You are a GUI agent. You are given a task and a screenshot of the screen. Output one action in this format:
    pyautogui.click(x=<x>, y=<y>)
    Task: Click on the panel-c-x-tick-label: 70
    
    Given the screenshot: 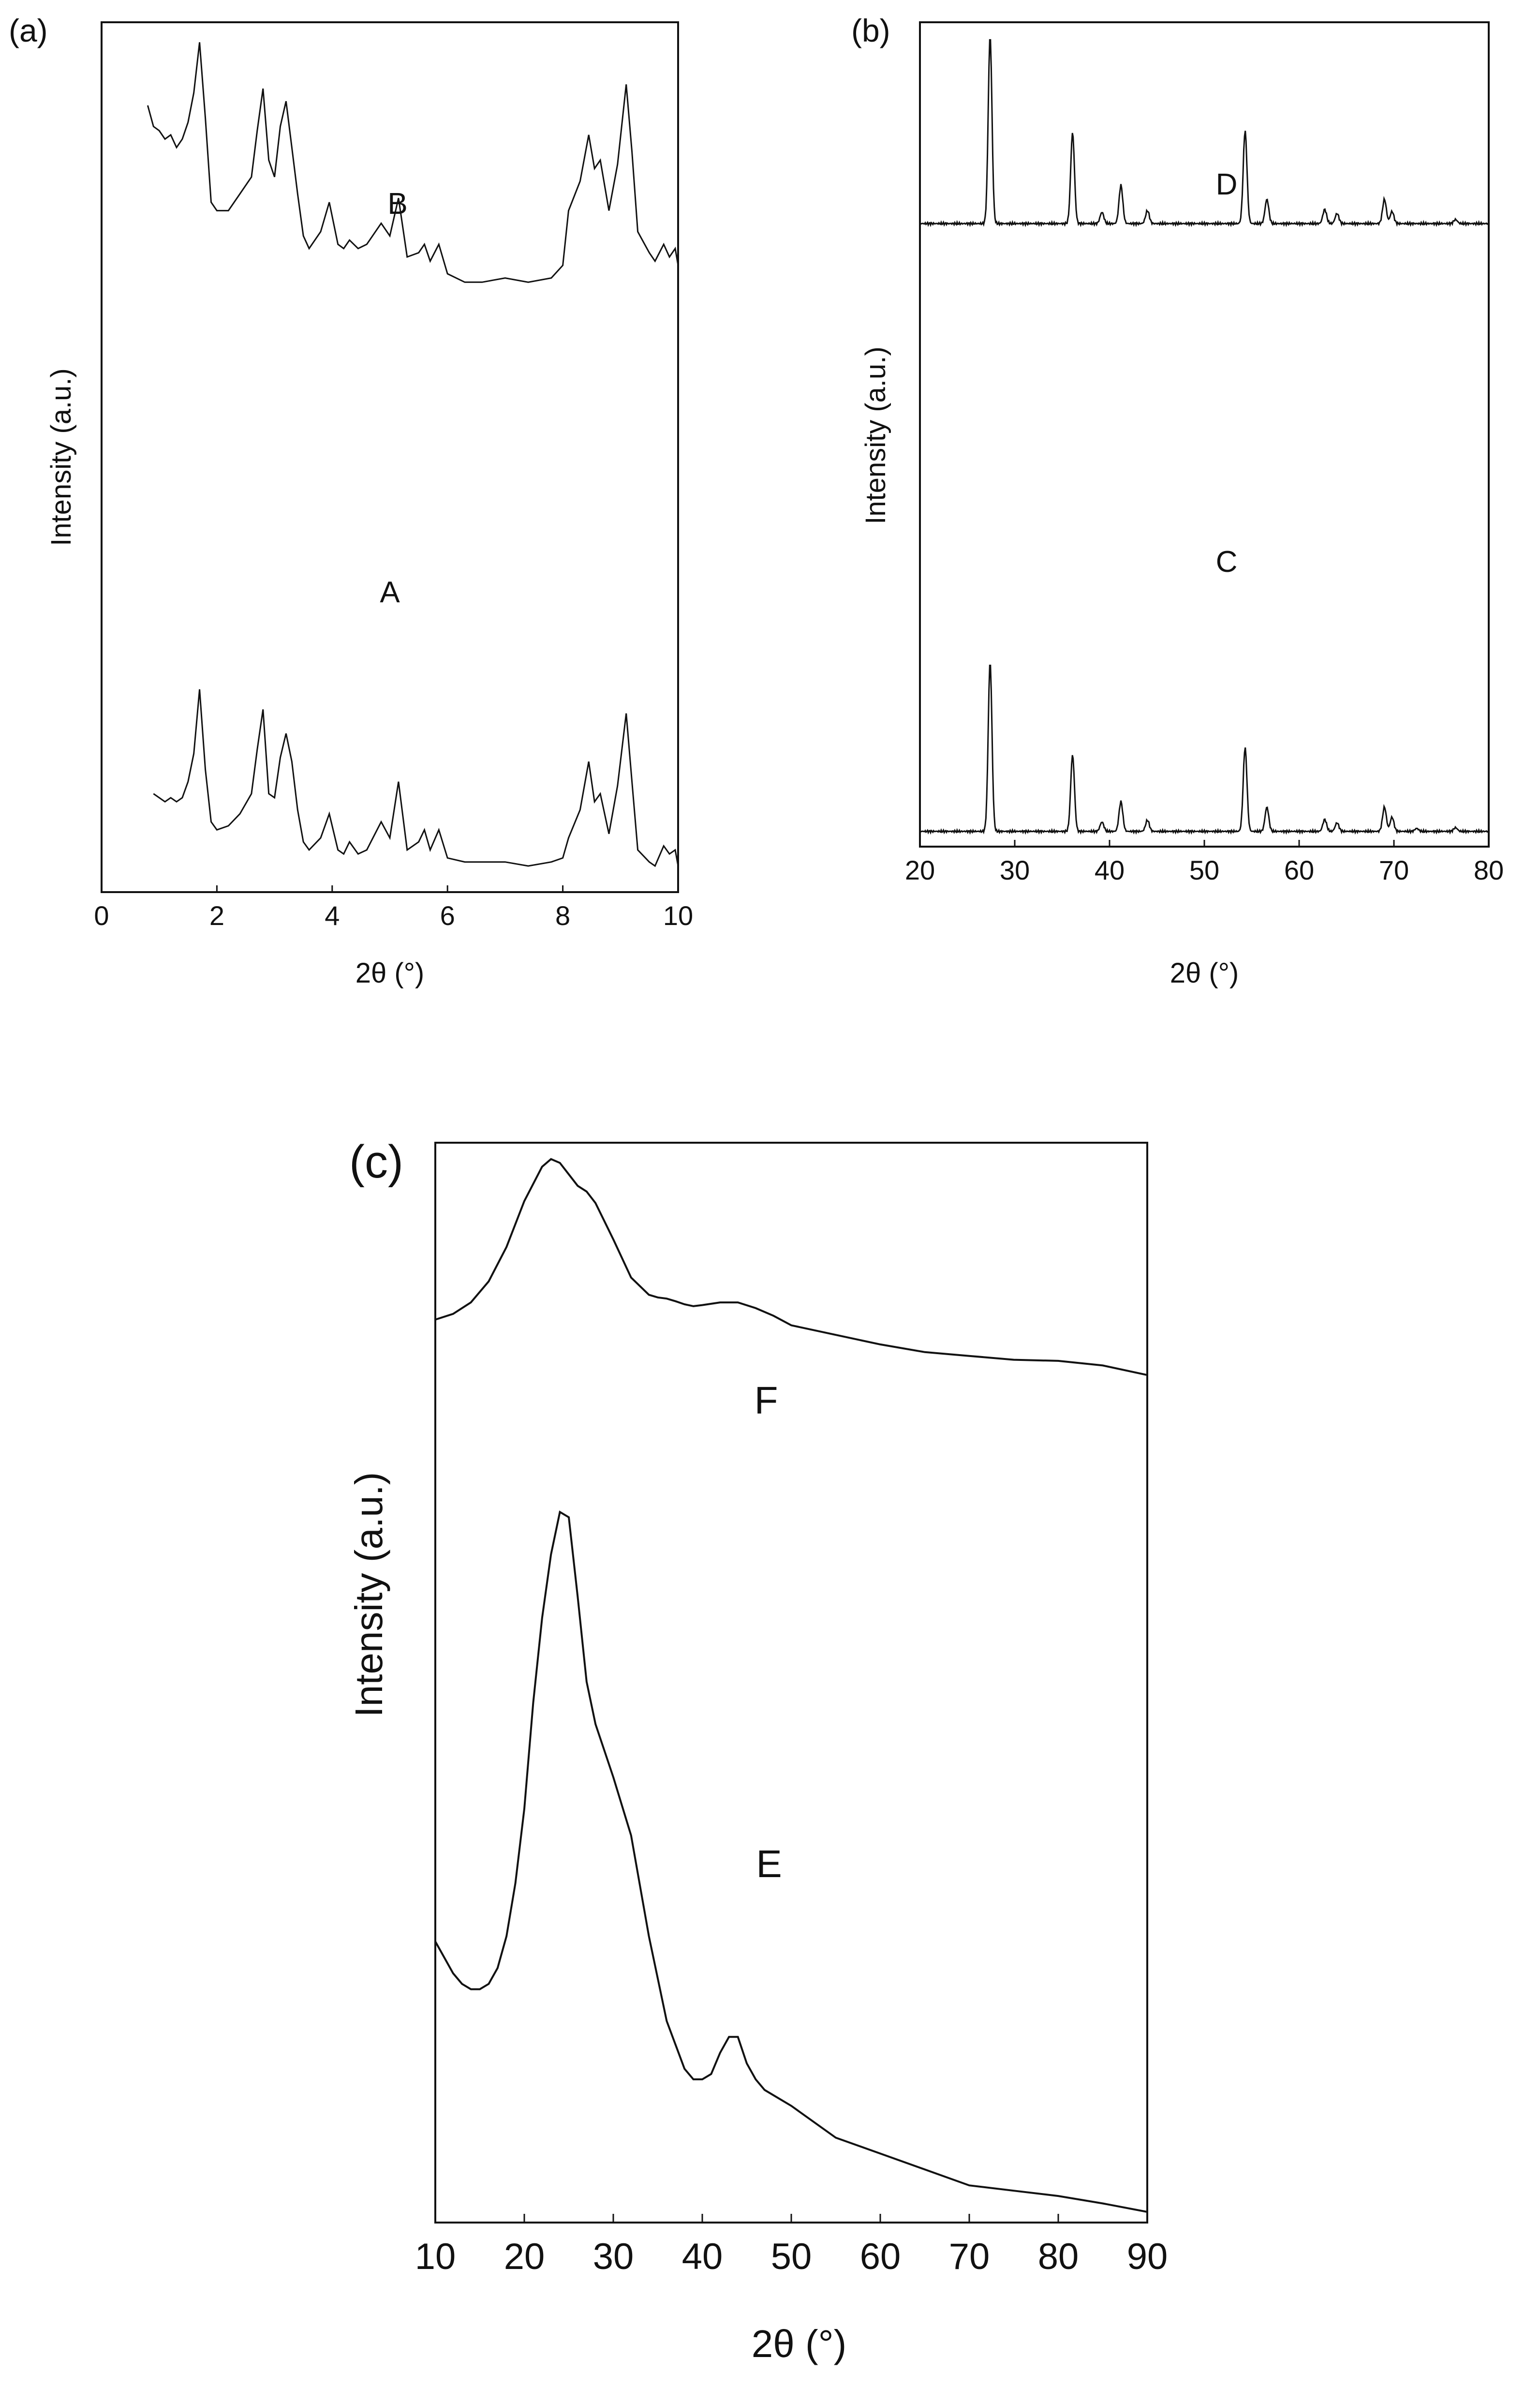 What is the action you would take?
    pyautogui.click(x=969, y=2256)
    